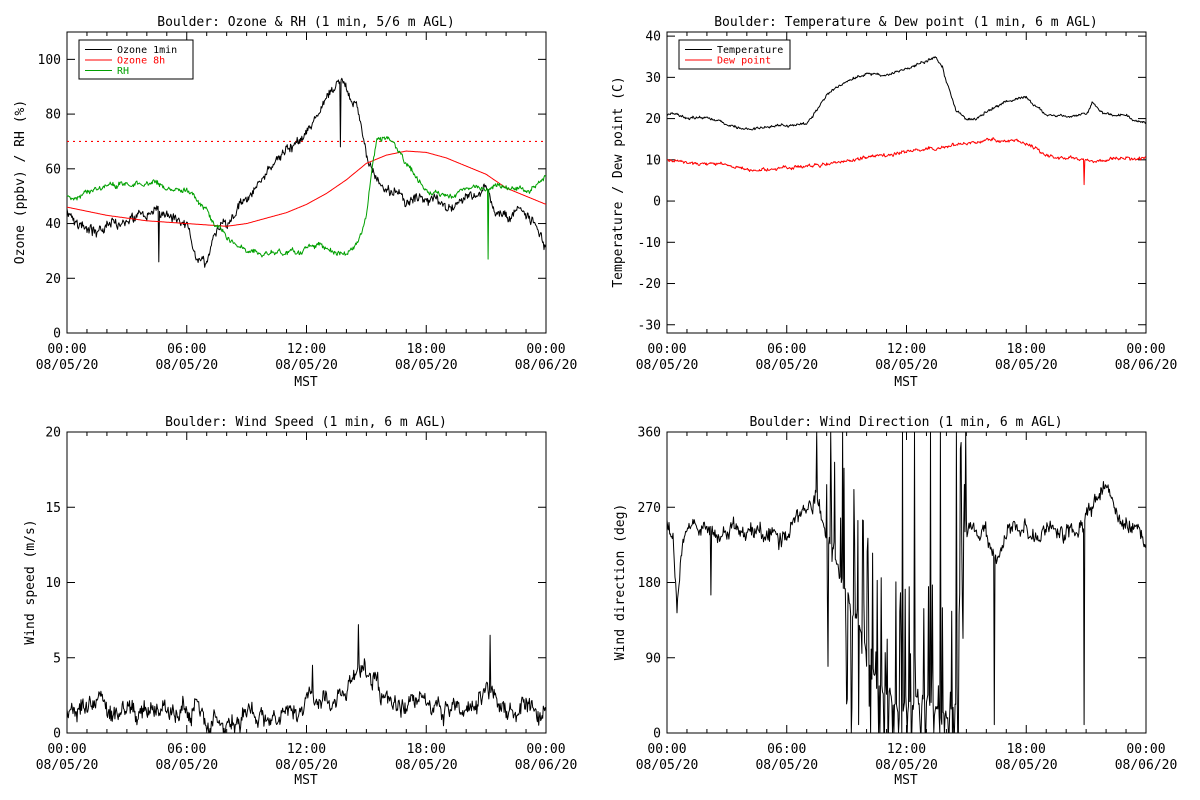 This screenshot has height=800, width=1200. What do you see at coordinates (147, 50) in the screenshot?
I see `legend-label-ozone-1min: Ozone 1min` at bounding box center [147, 50].